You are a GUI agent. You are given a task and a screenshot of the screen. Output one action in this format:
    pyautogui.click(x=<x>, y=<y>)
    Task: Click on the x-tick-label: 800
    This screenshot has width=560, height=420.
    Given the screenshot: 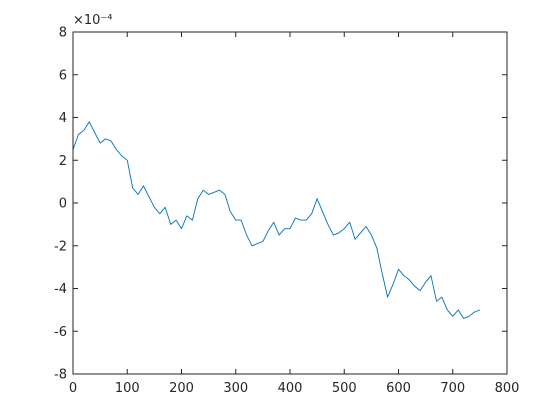 What is the action you would take?
    pyautogui.click(x=507, y=388)
    